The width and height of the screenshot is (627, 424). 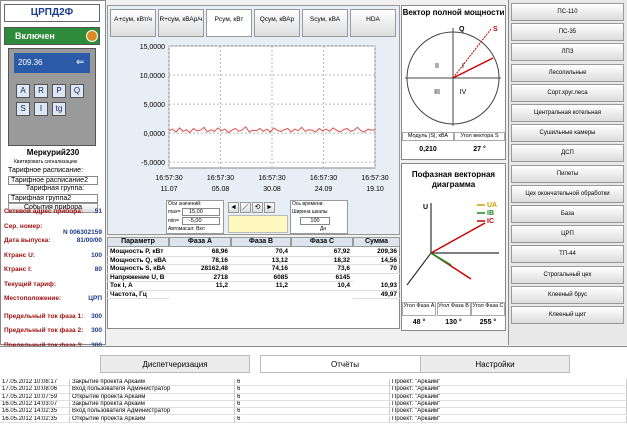 I want to click on chart-tab: Qсум, кВАр, so click(x=277, y=23).